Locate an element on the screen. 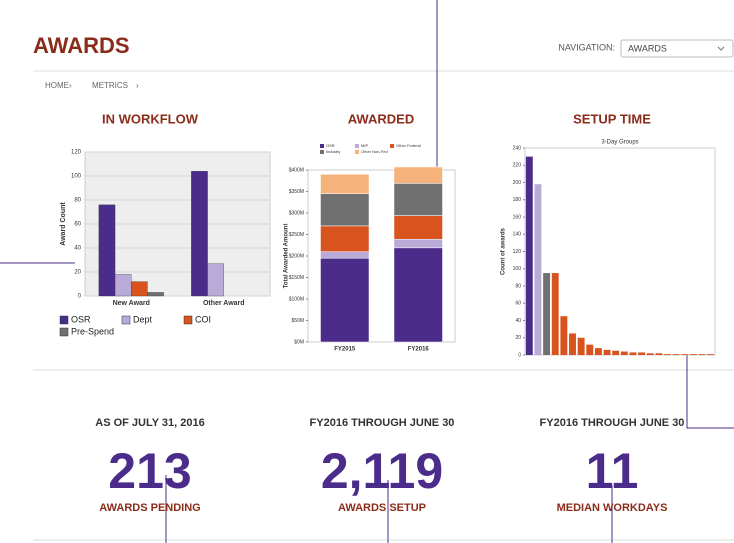  legend-label: MIP is located at coordinates (364, 145).